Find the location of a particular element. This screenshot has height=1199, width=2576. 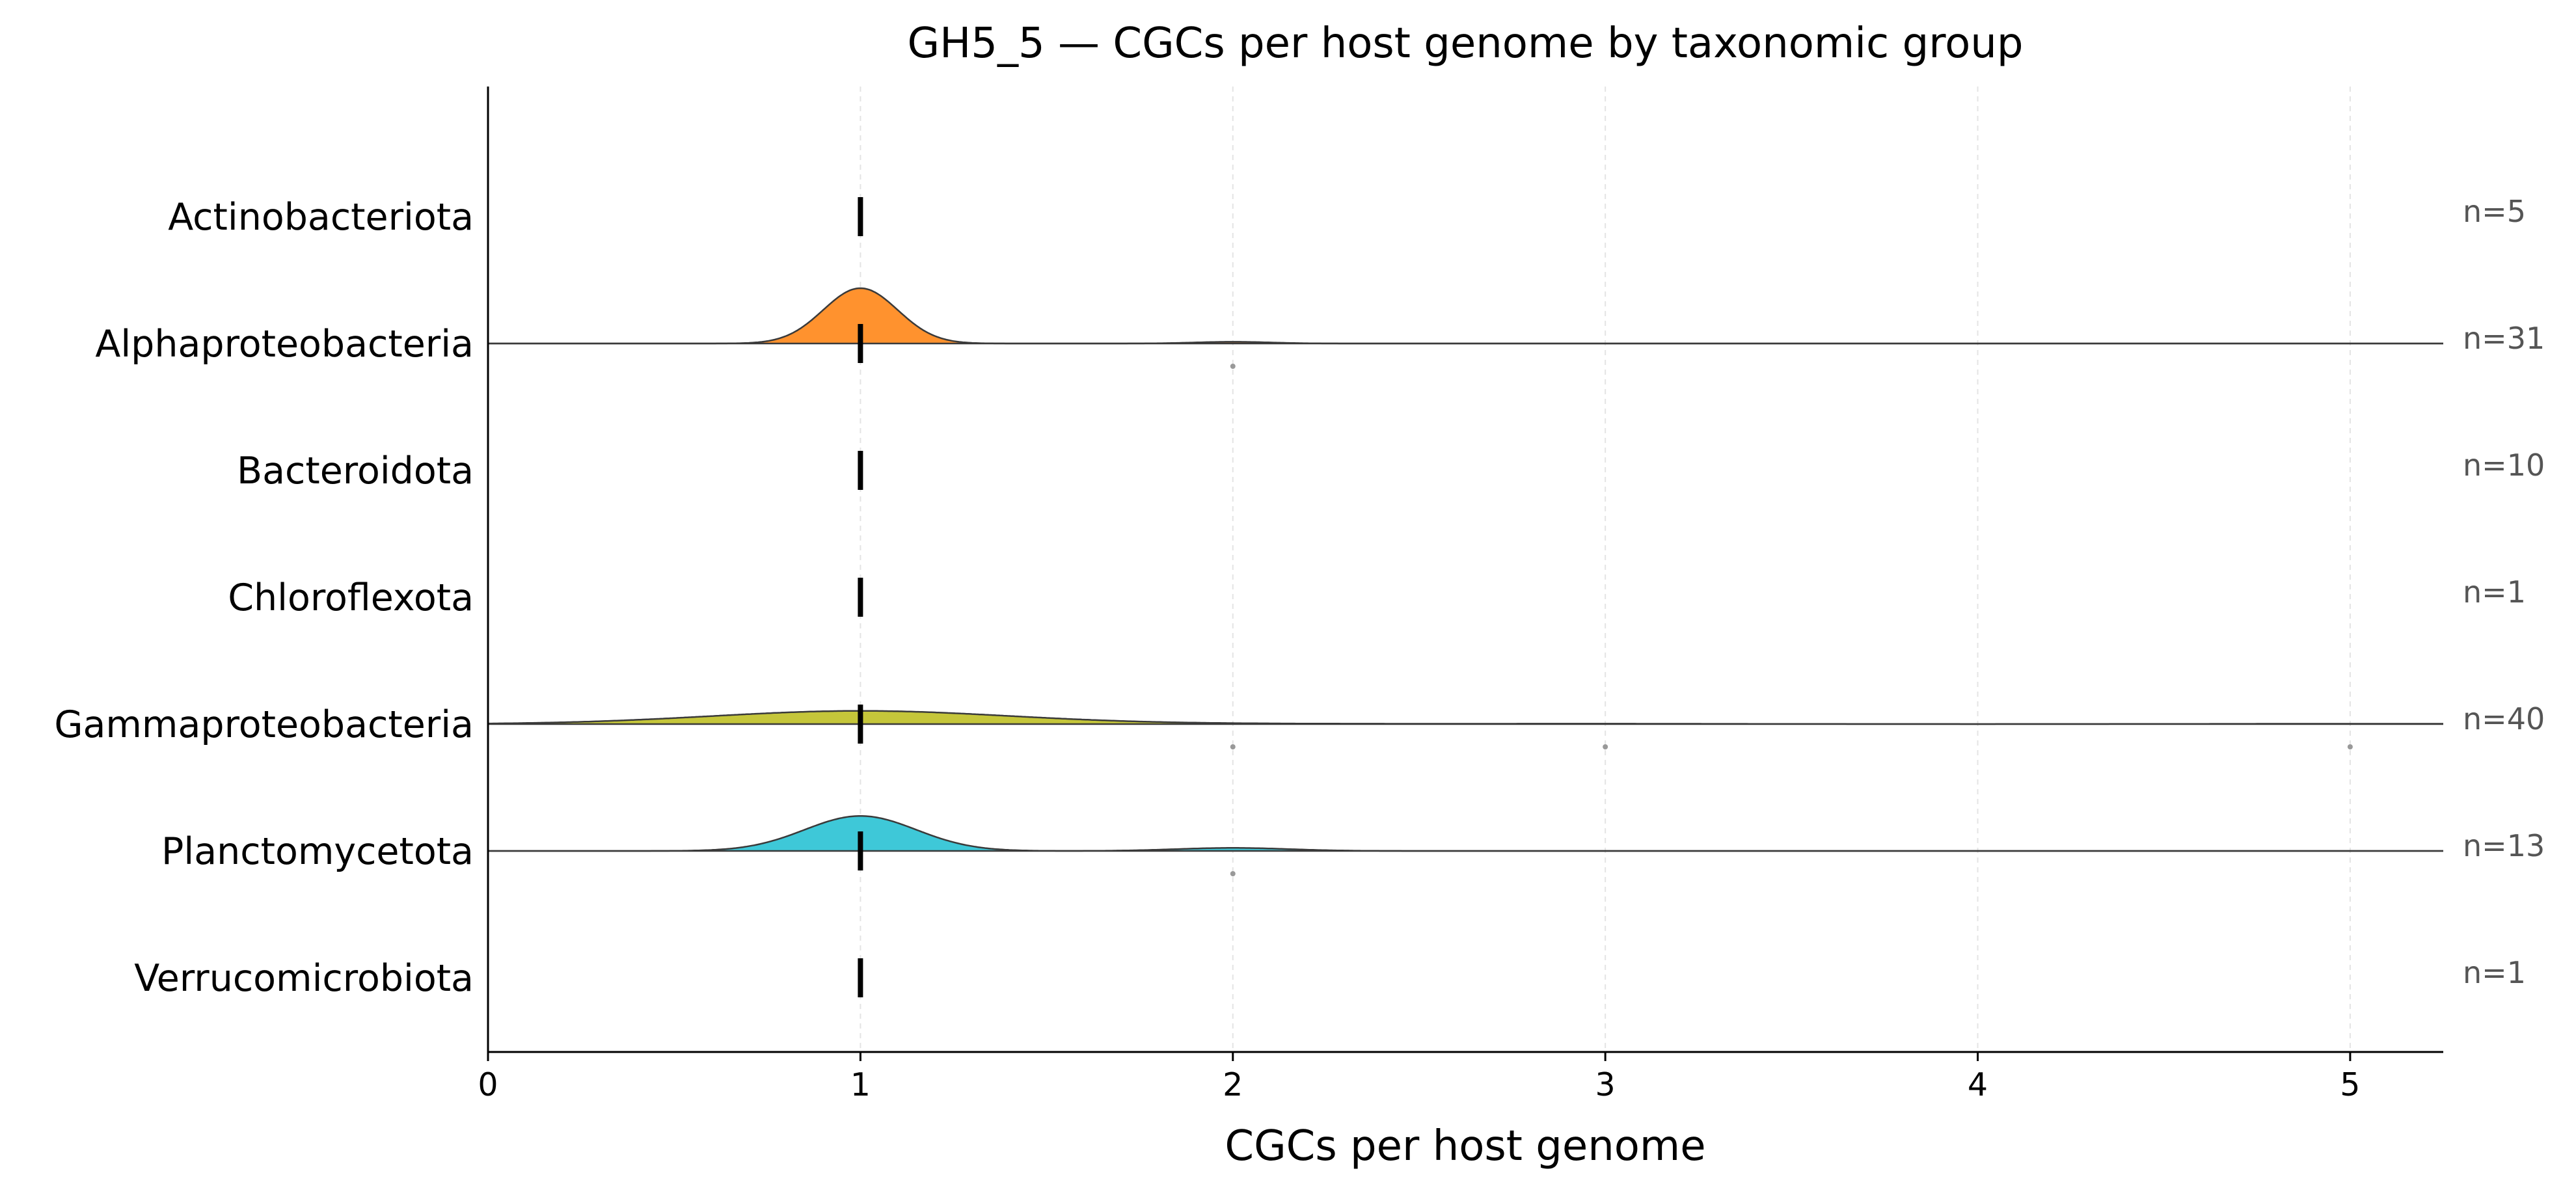

category-label: Actinobacteriota is located at coordinates (321, 217).